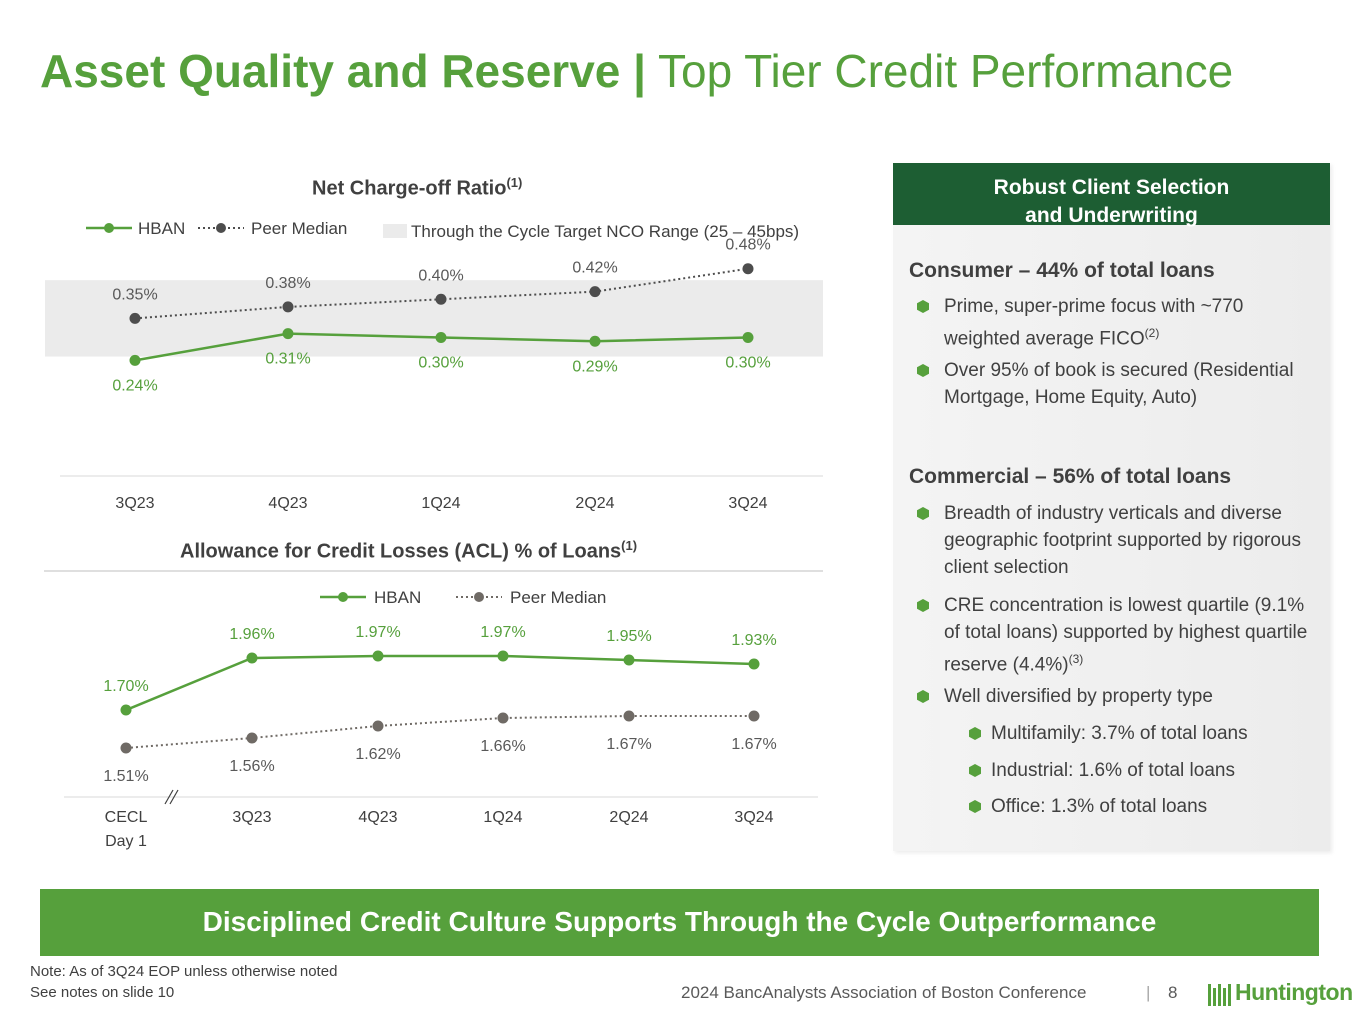 This screenshot has height=1024, width=1365. What do you see at coordinates (945, 71) in the screenshot?
I see `title-light: Top Tier Credit Performance` at bounding box center [945, 71].